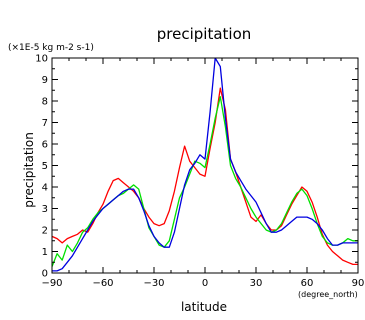 Image resolution: width=365 pixels, height=320 pixels. Describe the element at coordinates (153, 283) in the screenshot. I see `x-tick-label: −30` at that location.